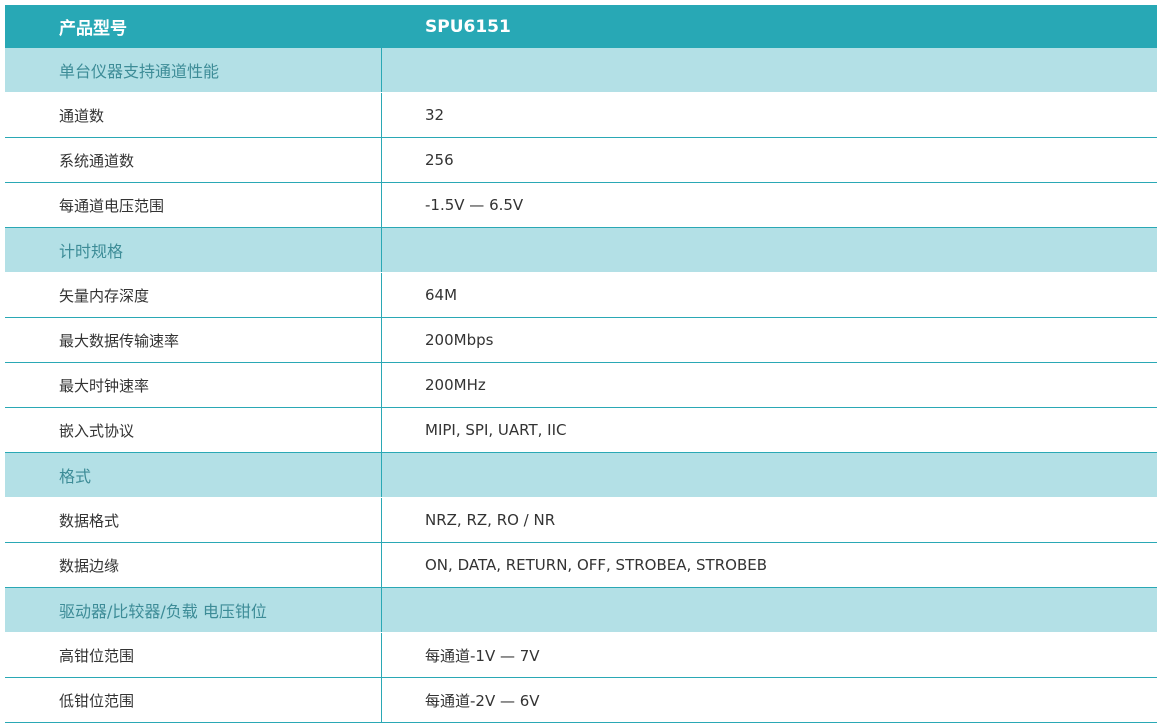 The height and width of the screenshot is (728, 1162). Describe the element at coordinates (581, 655) in the screenshot. I see `table-row: 高钳位范围 每通道-1V — 7V` at that location.